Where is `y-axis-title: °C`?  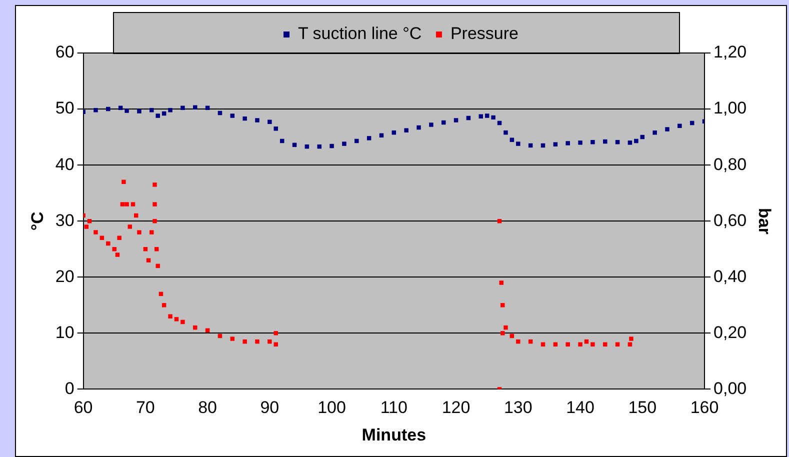
y-axis-title: °C is located at coordinates (37, 221).